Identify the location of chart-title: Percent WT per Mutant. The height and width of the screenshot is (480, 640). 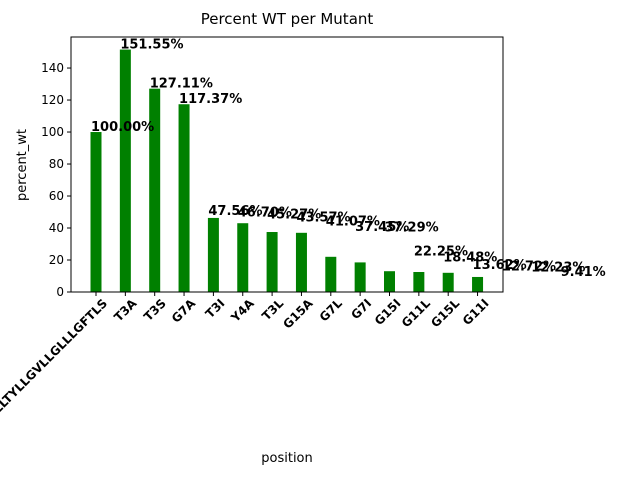
(287, 19).